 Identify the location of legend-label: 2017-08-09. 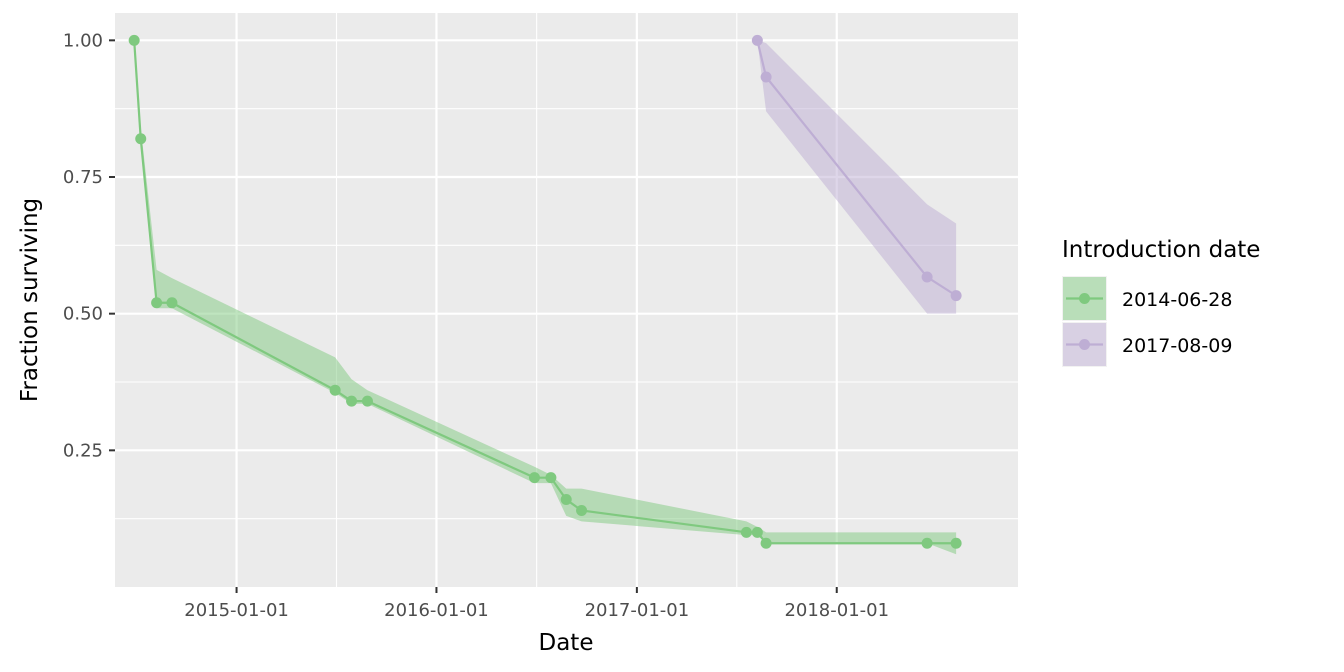
(1177, 346).